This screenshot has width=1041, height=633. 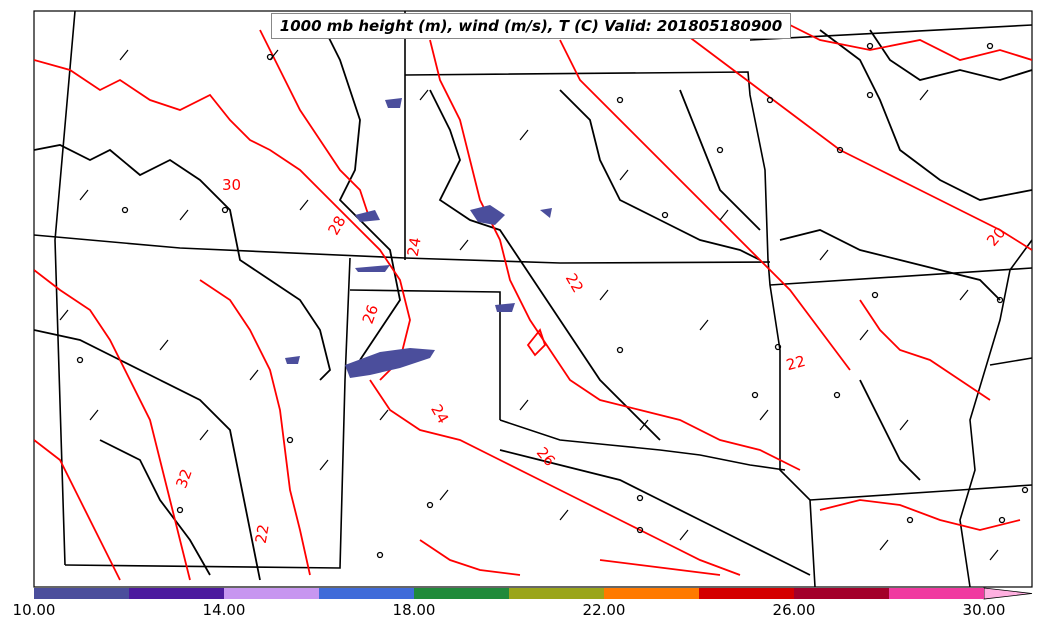 I want to click on colorbar-tick-label: 10.00, so click(x=34, y=610).